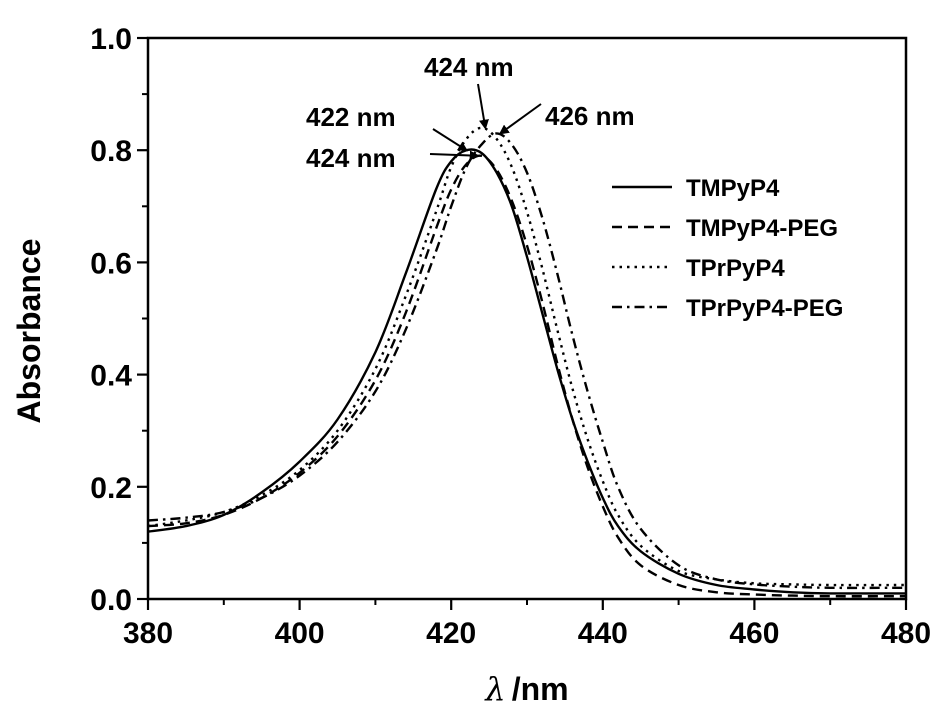 Image resolution: width=944 pixels, height=708 pixels. I want to click on y-tick-label: 0.4, so click(111, 376).